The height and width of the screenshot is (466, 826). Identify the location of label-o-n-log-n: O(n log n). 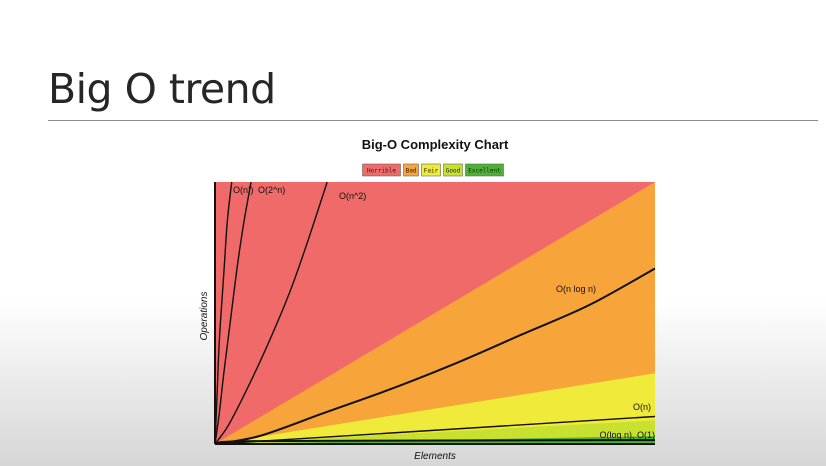
(576, 289).